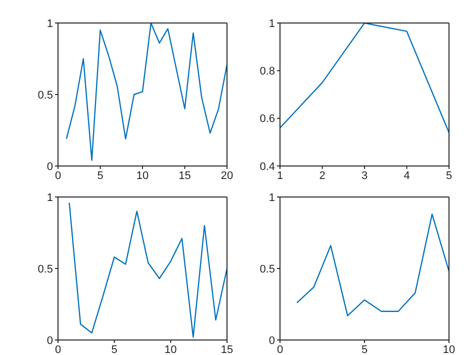 The height and width of the screenshot is (355, 474). What do you see at coordinates (322, 176) in the screenshot?
I see `x-tick-label: 2` at bounding box center [322, 176].